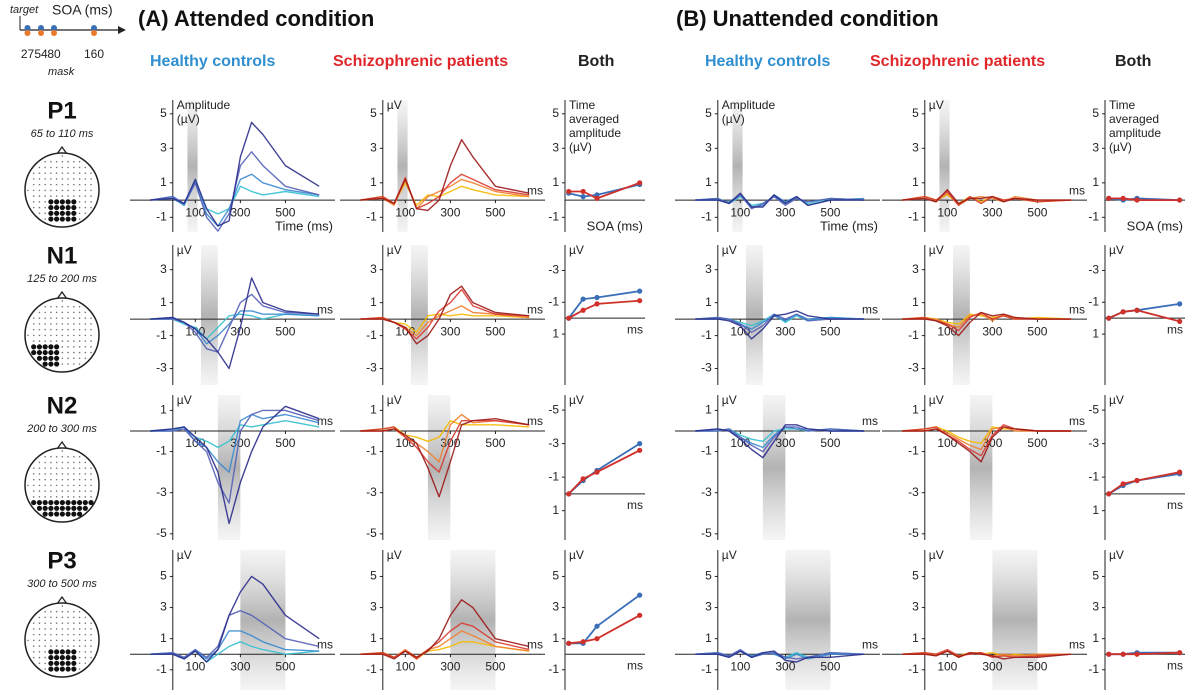 The width and height of the screenshot is (1197, 695). I want to click on x-axis-label: Time (ms), so click(304, 226).